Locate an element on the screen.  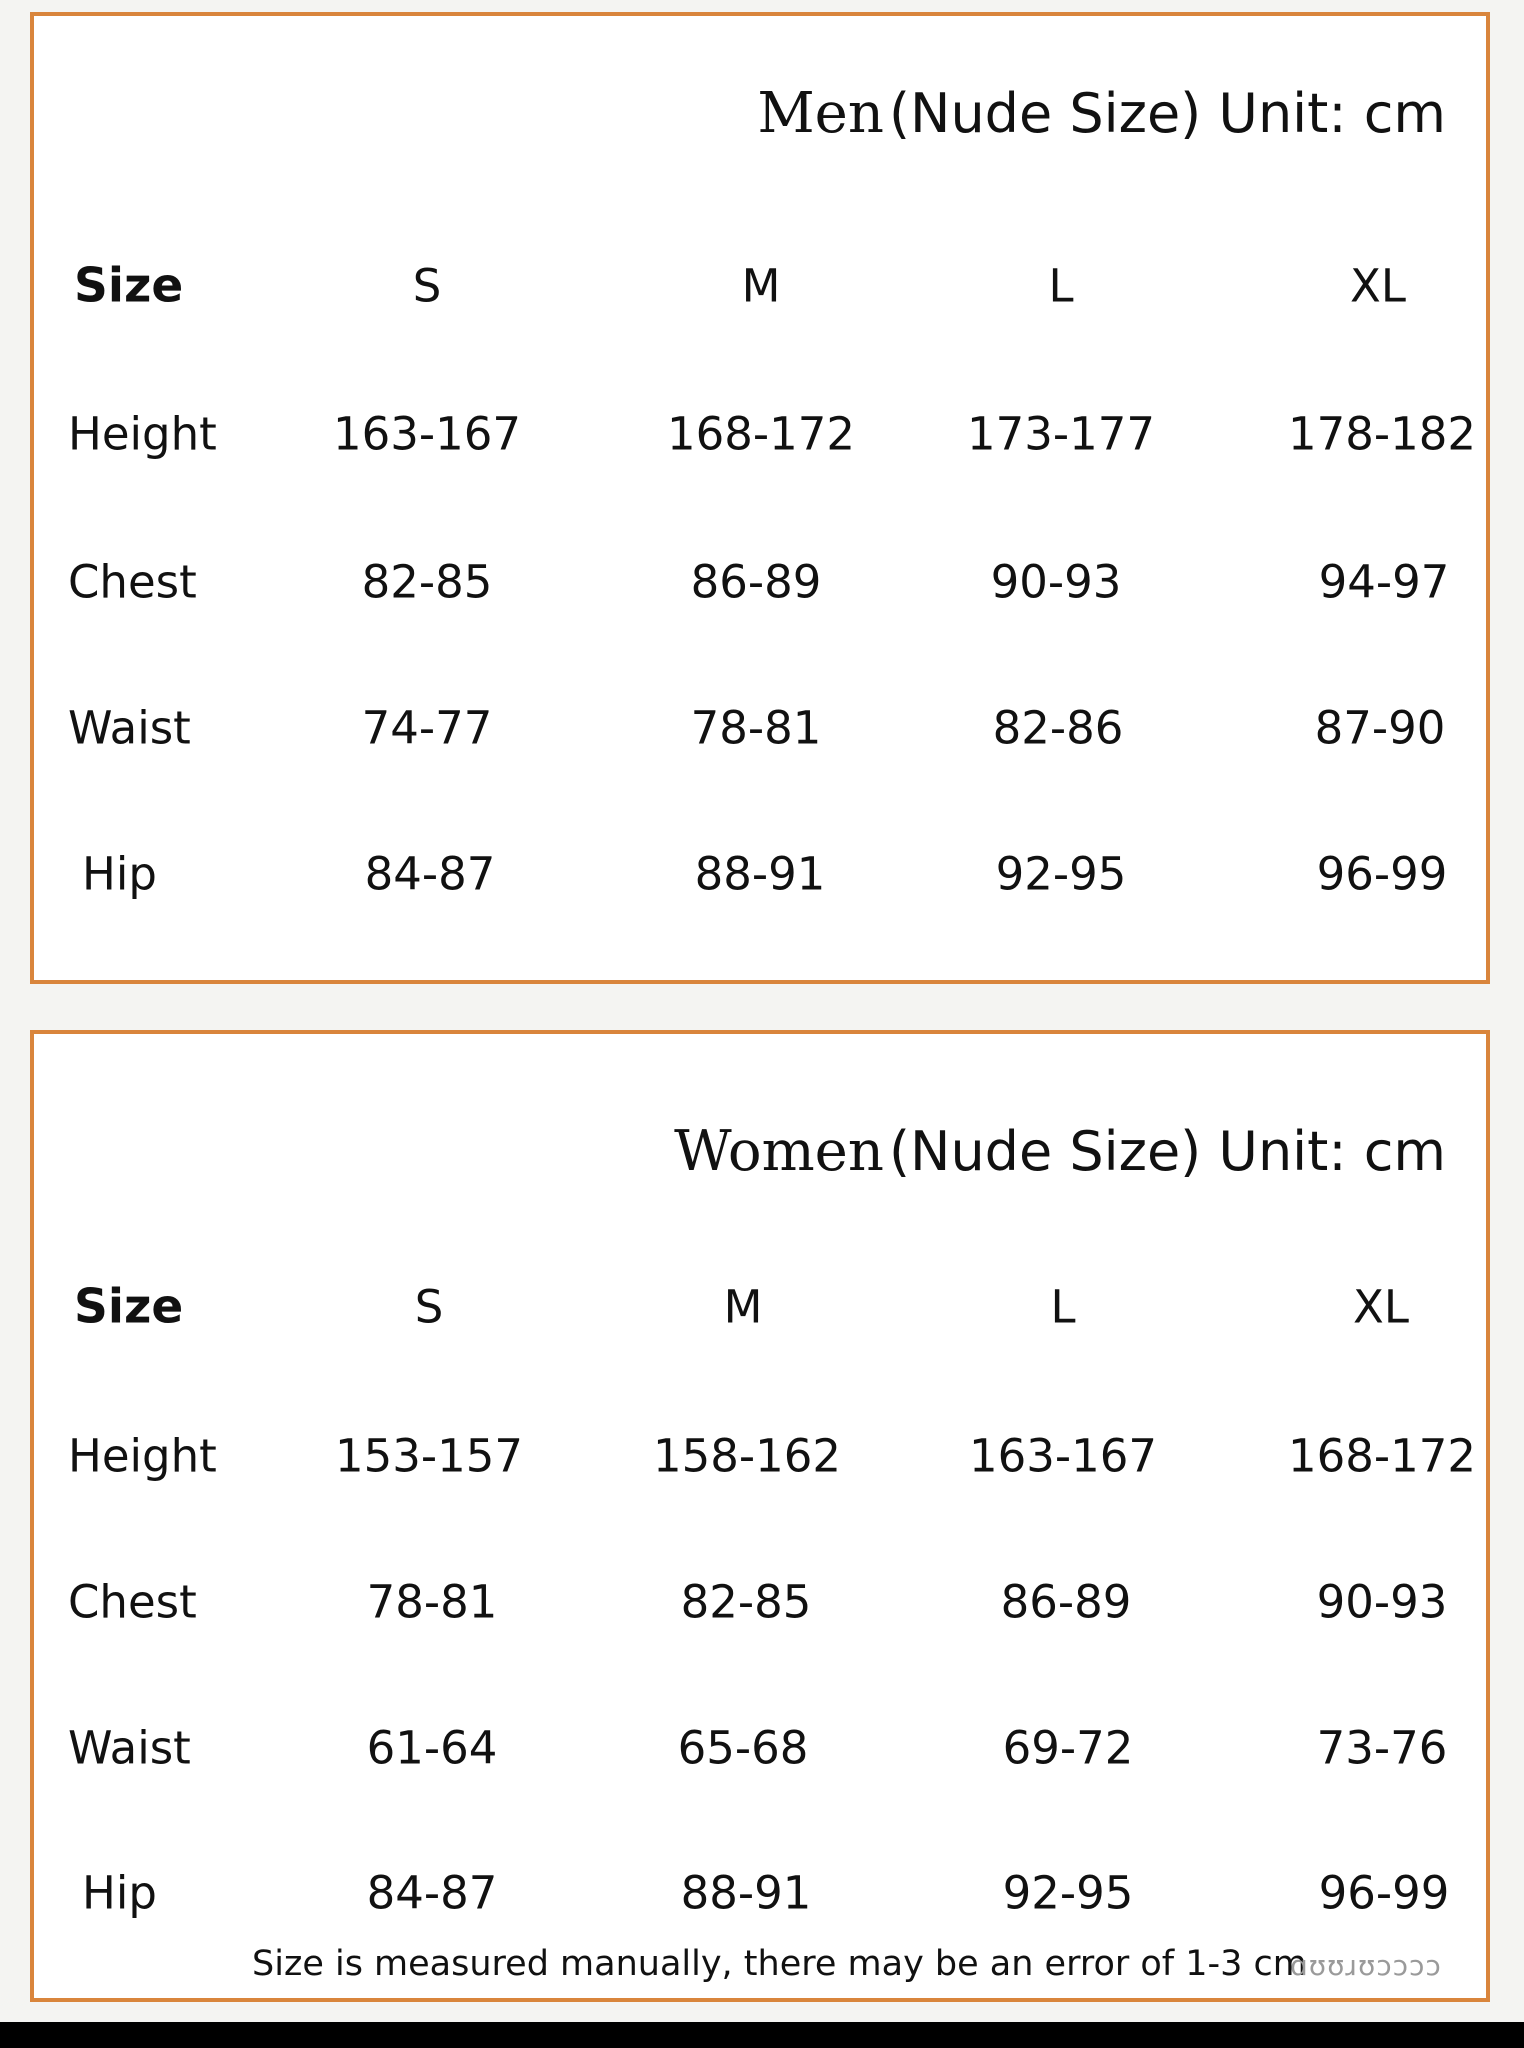
men-header-size: Size is located at coordinates (129, 286).